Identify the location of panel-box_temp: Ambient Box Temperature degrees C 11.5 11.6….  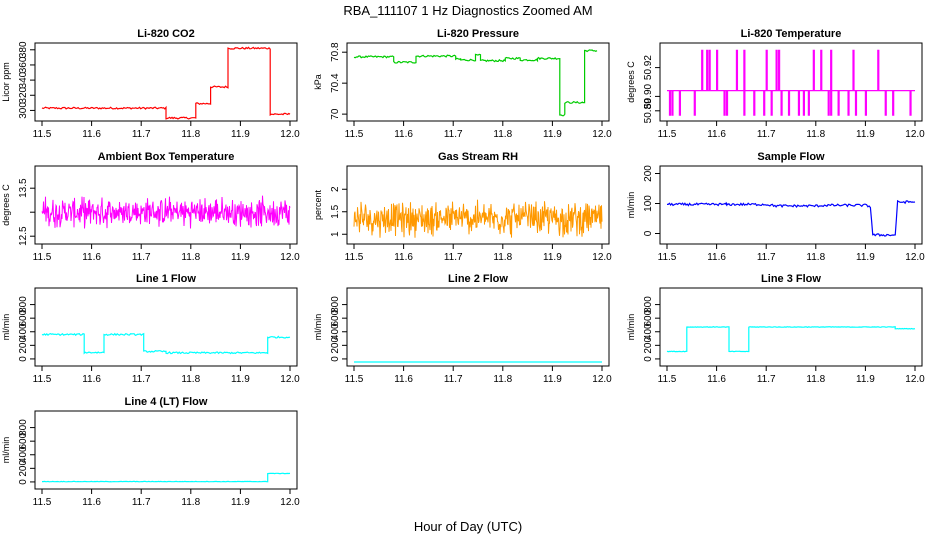
(150, 207).